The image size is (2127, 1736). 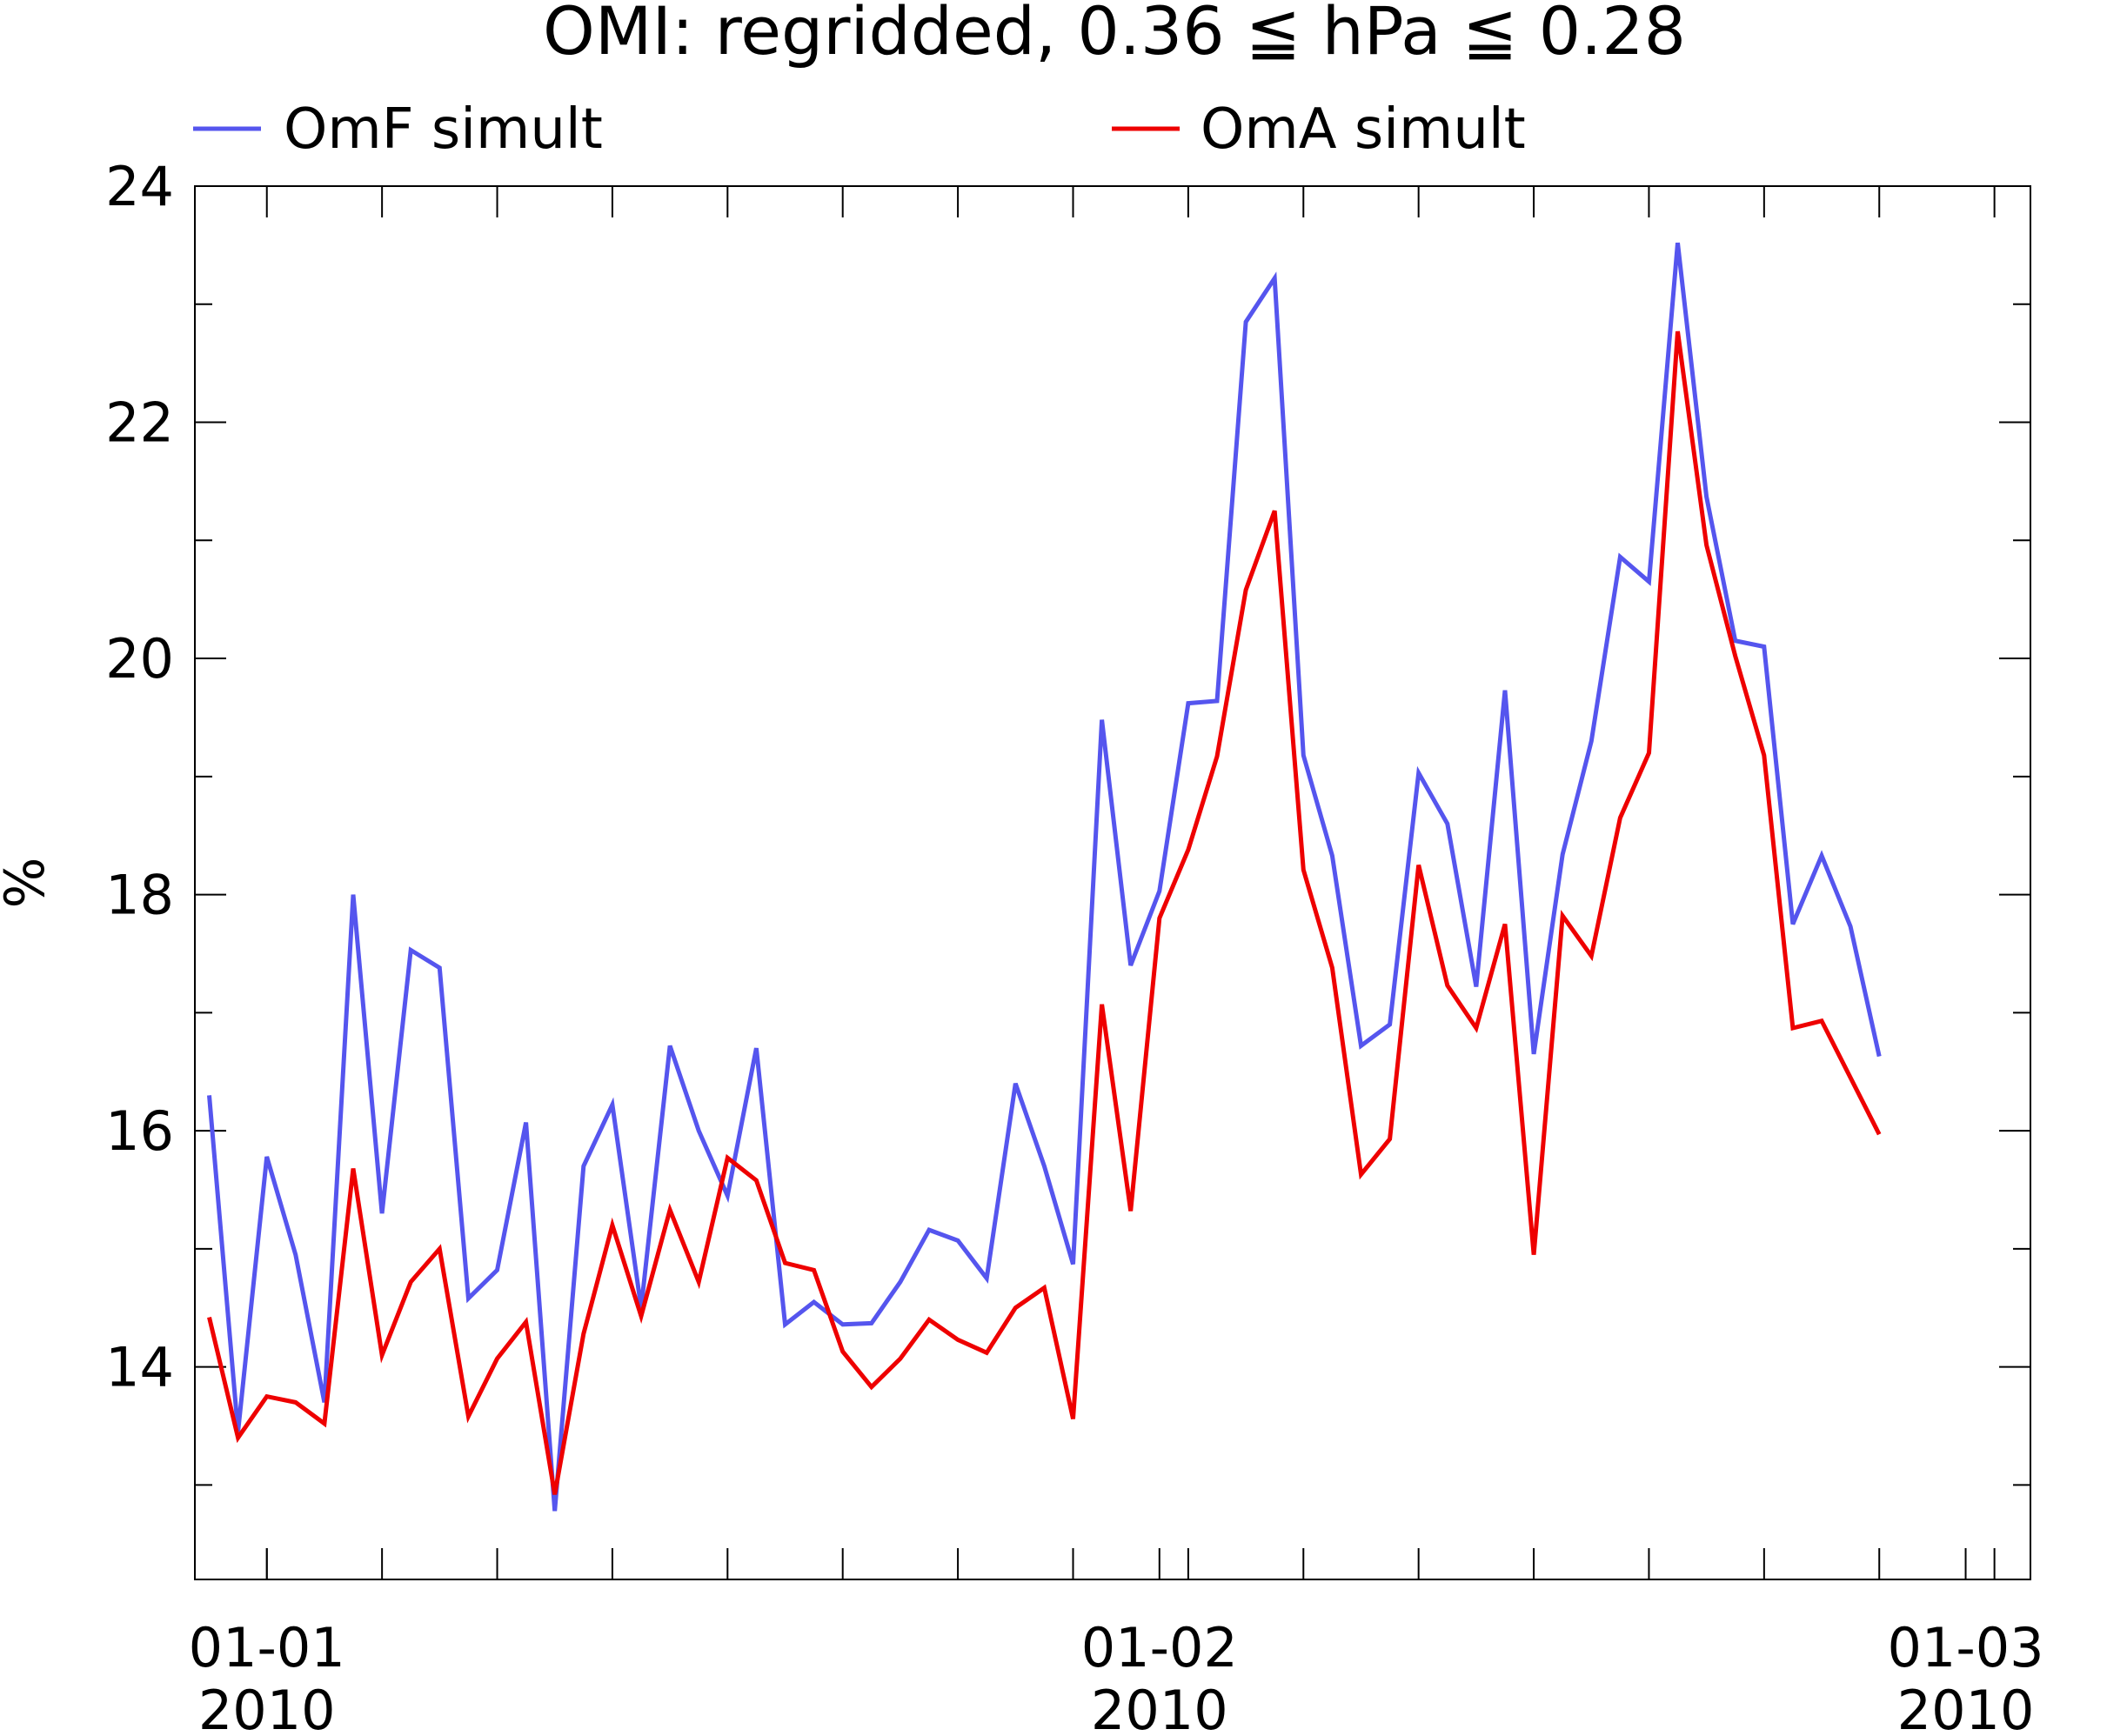 What do you see at coordinates (1159, 1647) in the screenshot?
I see `x-tick-label-line1: 01-02` at bounding box center [1159, 1647].